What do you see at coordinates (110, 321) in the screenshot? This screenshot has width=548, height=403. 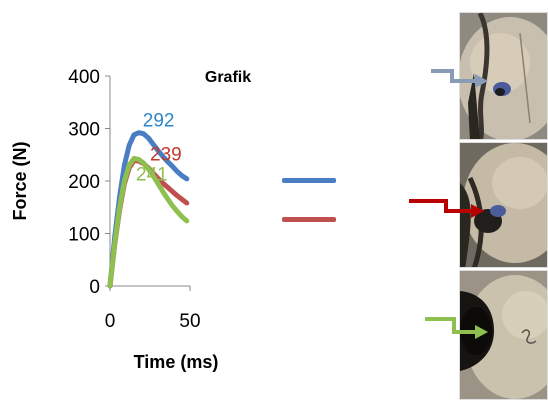 I see `x-tick-label: 0` at bounding box center [110, 321].